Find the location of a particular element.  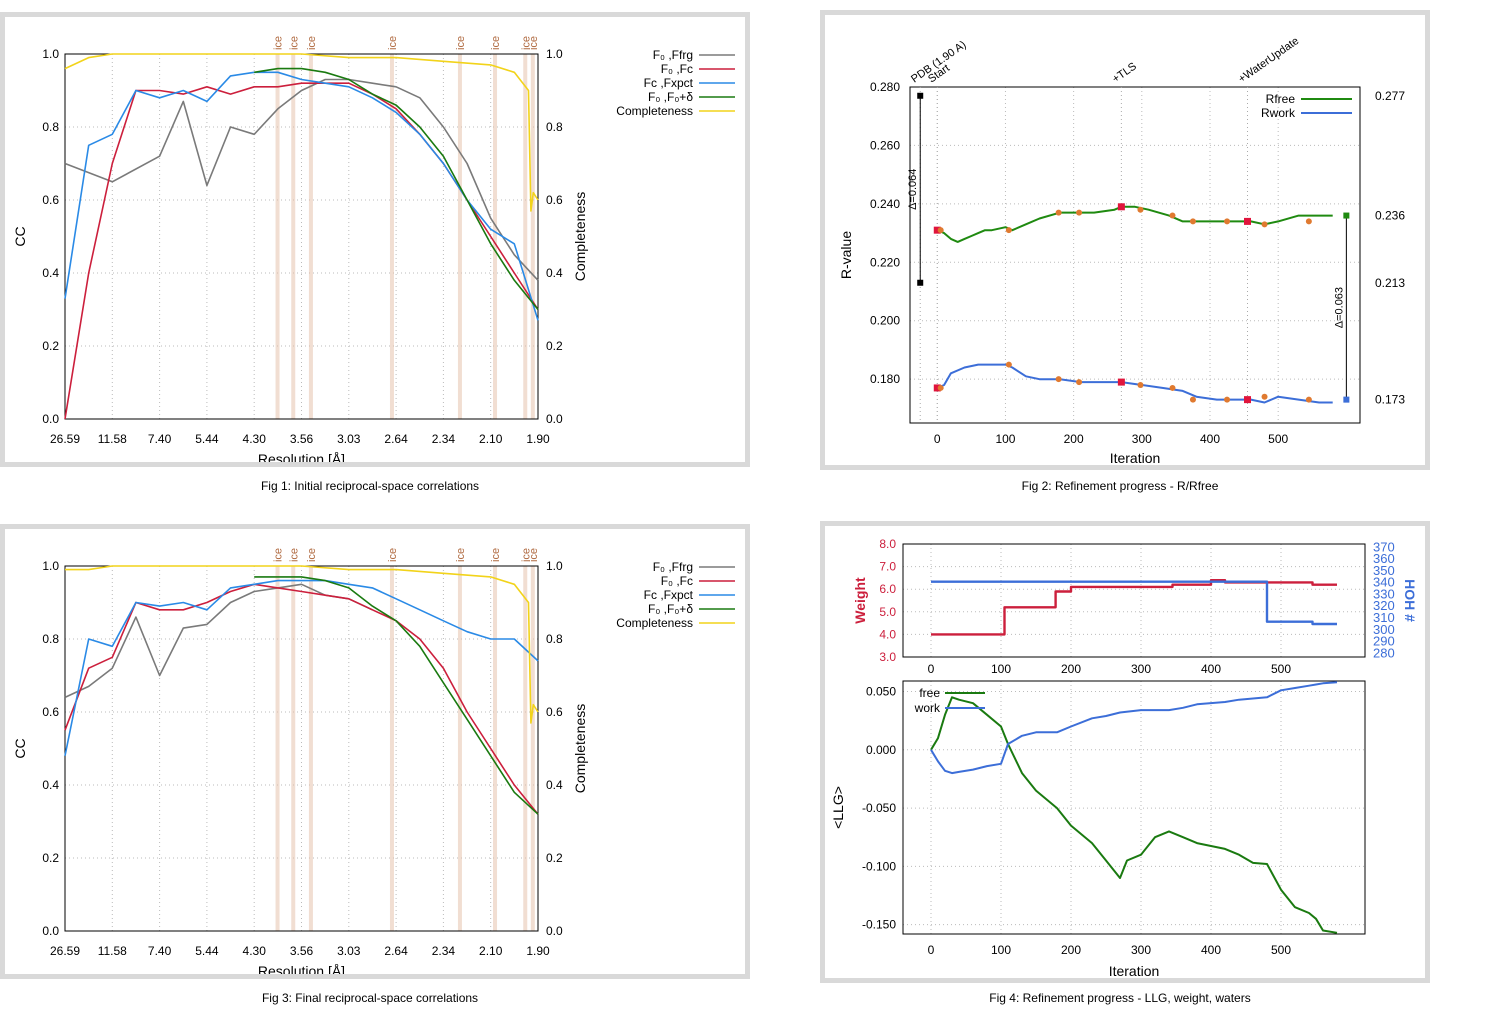

y-tick-label: 0.4 is located at coordinates (50, 785).